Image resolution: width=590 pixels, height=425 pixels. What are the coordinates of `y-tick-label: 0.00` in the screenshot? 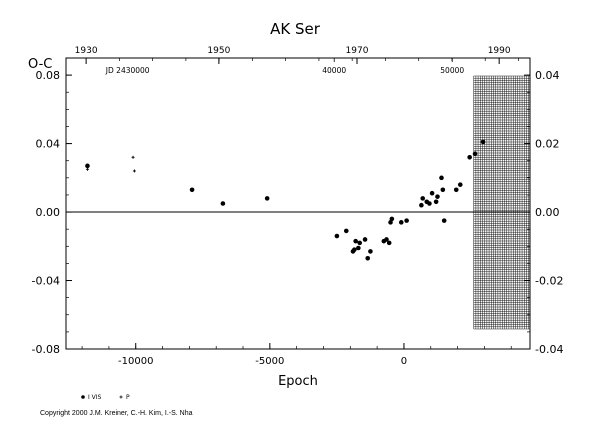 It's located at (48, 212).